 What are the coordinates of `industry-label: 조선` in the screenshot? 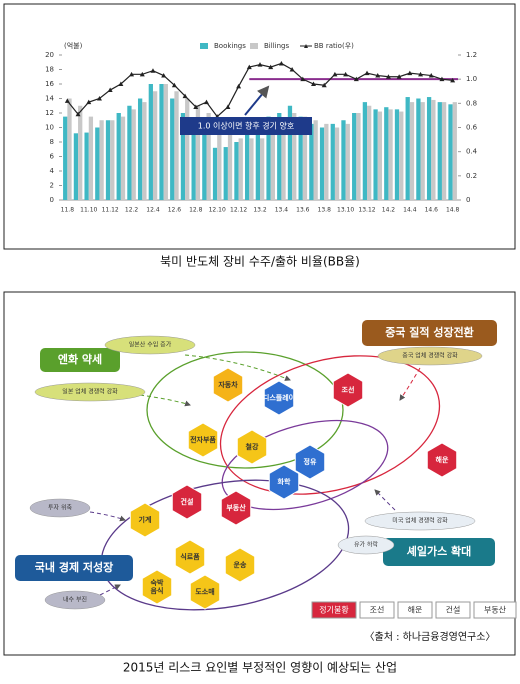 It's located at (348, 389).